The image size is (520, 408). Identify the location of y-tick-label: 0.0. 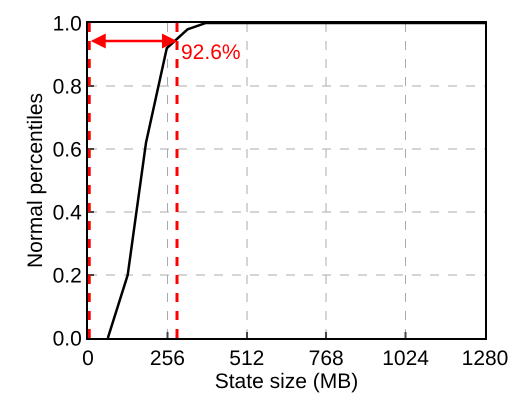
(67, 338).